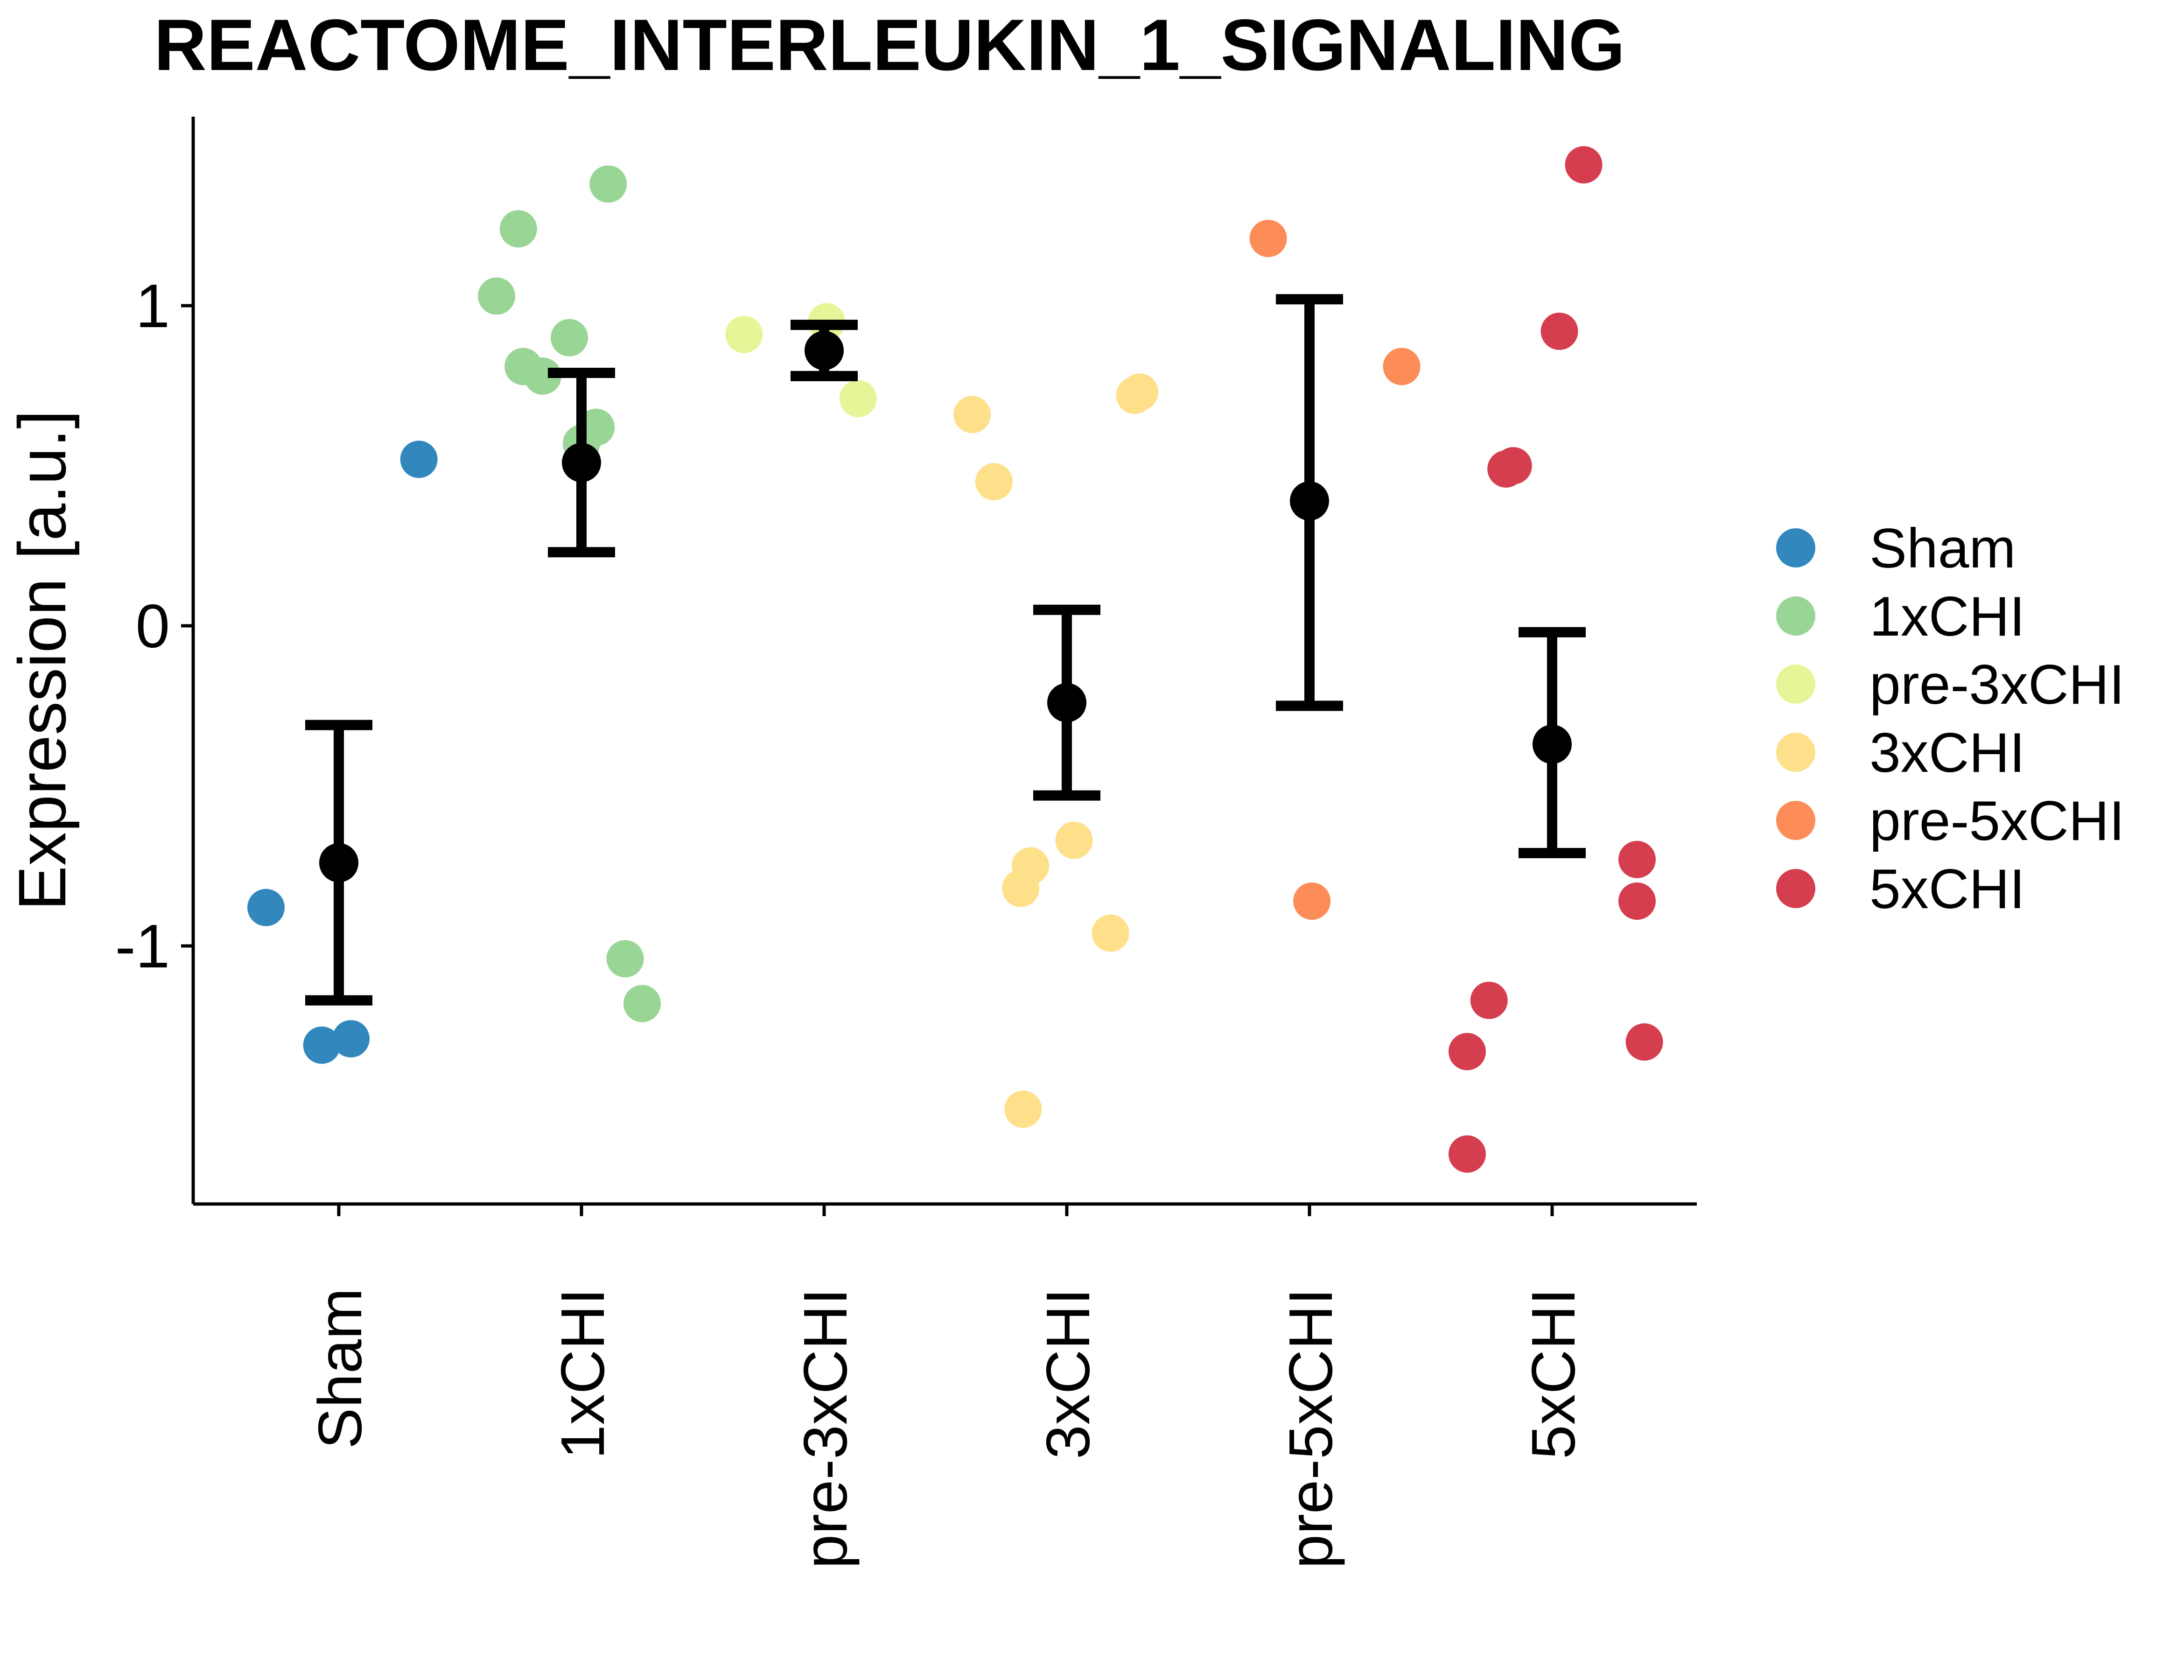 The image size is (2184, 1680). Describe the element at coordinates (889, 45) in the screenshot. I see `chart-title: REACTOME_INTERLEUKIN_1_SIGNALING` at that location.